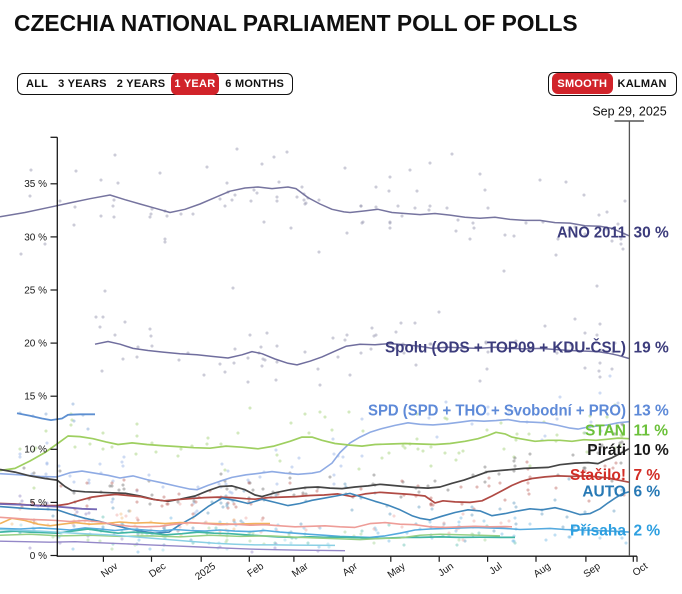  What do you see at coordinates (38, 503) in the screenshot?
I see `svg-text: 5 %` at bounding box center [38, 503].